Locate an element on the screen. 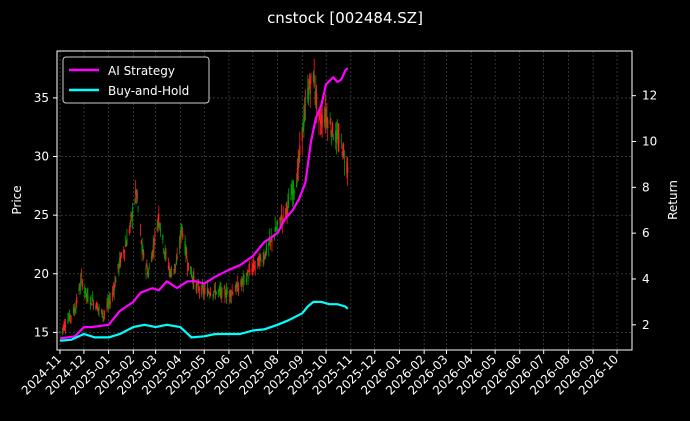  legend-box is located at coordinates (136, 80).